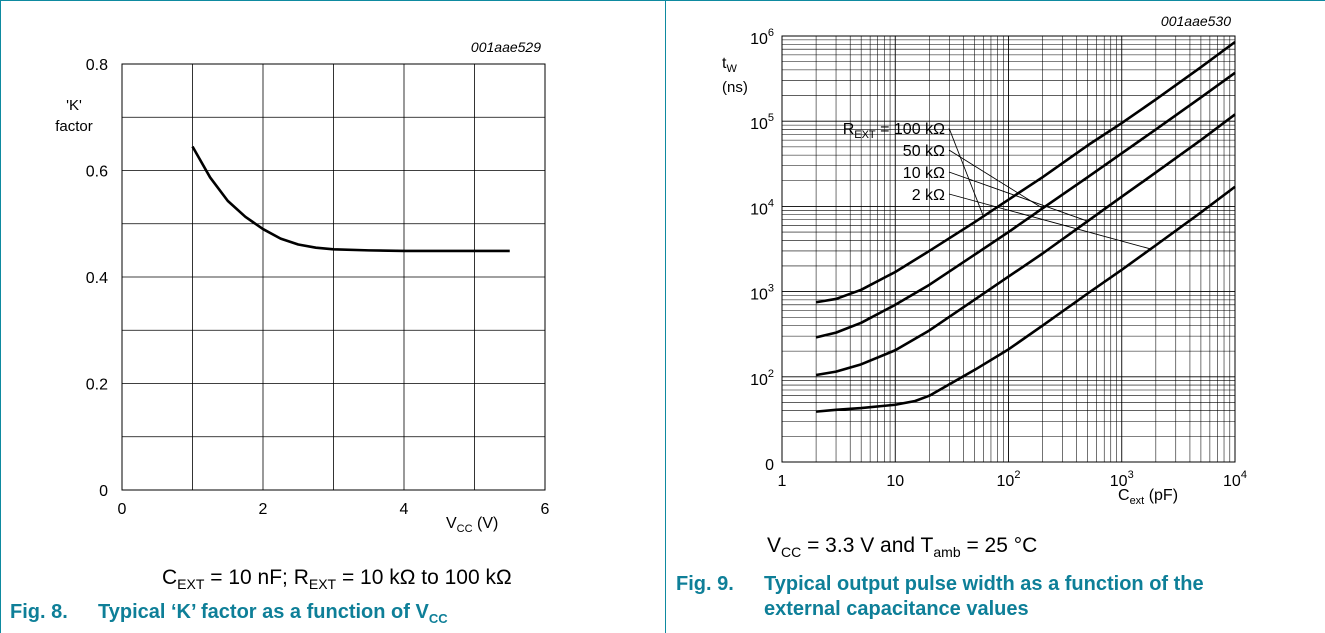 The width and height of the screenshot is (1325, 633). I want to click on series-label: 10 kΩ, so click(924, 173).